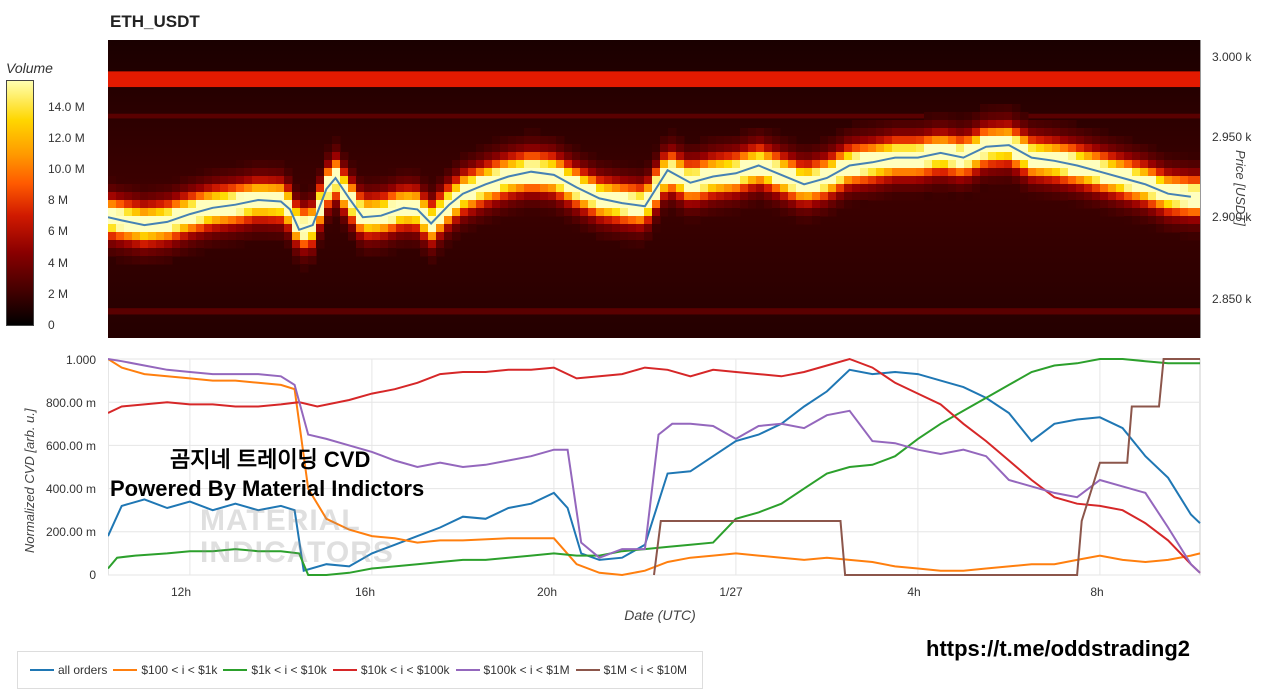 Image resolution: width=1280 pixels, height=691 pixels. Describe the element at coordinates (587, 670) in the screenshot. I see `legend-swatch` at that location.